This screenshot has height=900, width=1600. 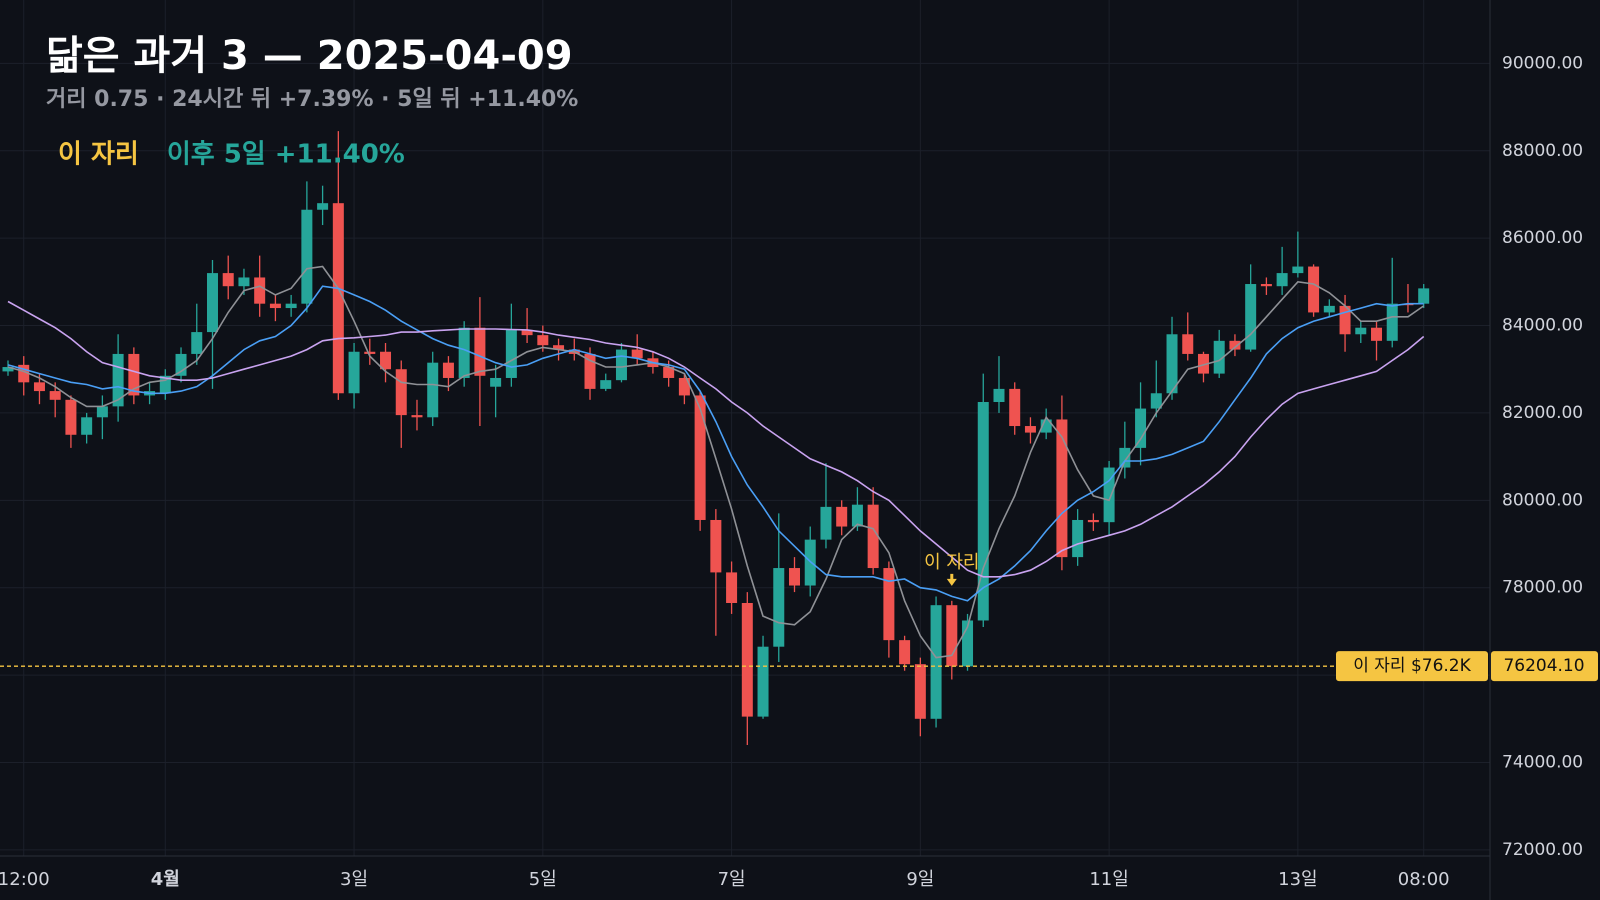 I want to click on marker-tag: 이 자리 $76.2K, so click(x=1412, y=666).